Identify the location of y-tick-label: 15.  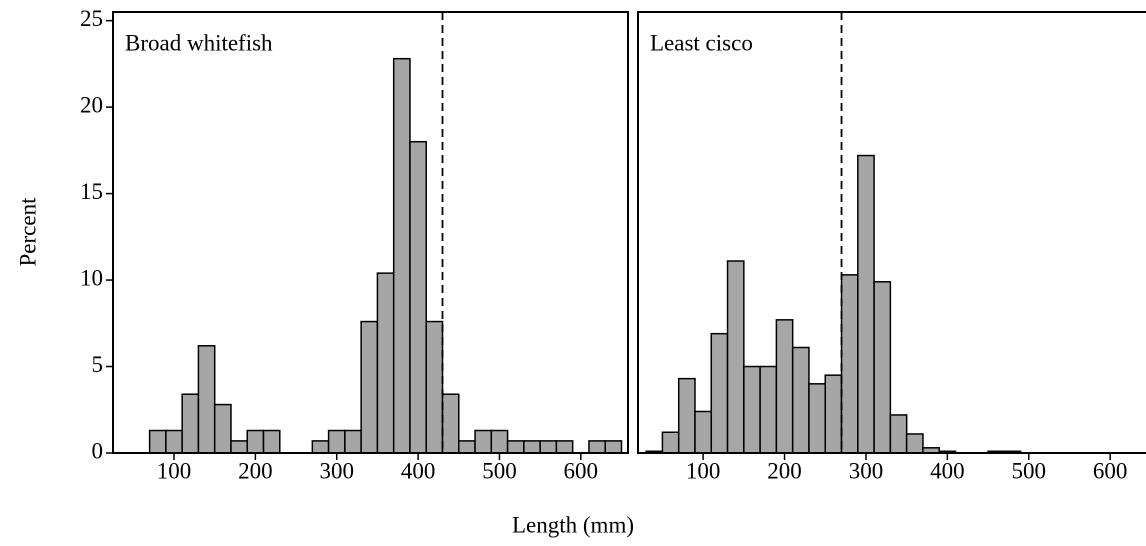
(91, 191).